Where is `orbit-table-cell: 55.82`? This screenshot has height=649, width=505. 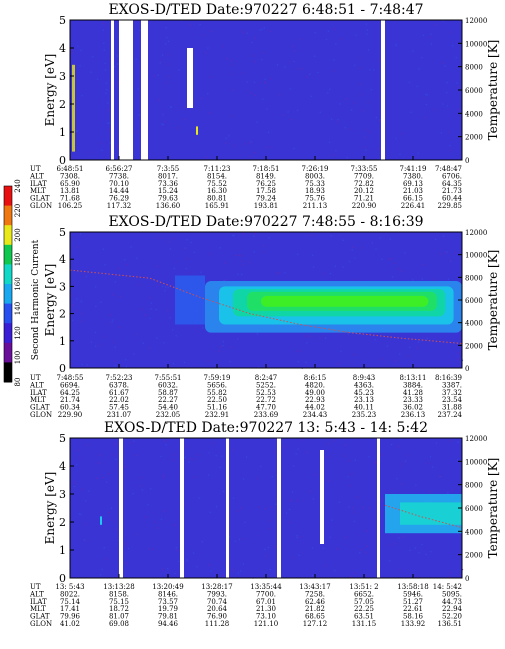 orbit-table-cell: 55.82 is located at coordinates (217, 393).